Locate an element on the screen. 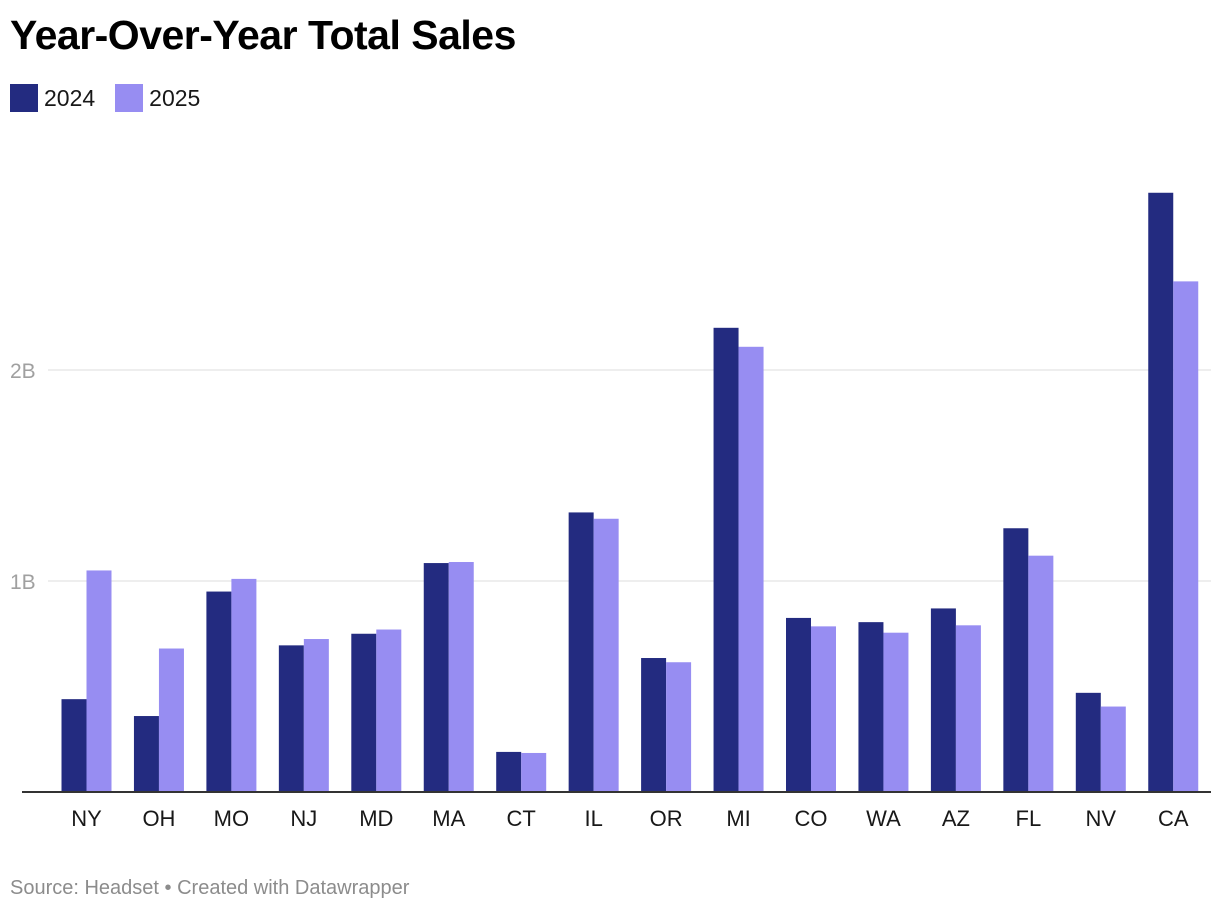 This screenshot has height=914, width=1220. bar-il-2024 is located at coordinates (581, 652).